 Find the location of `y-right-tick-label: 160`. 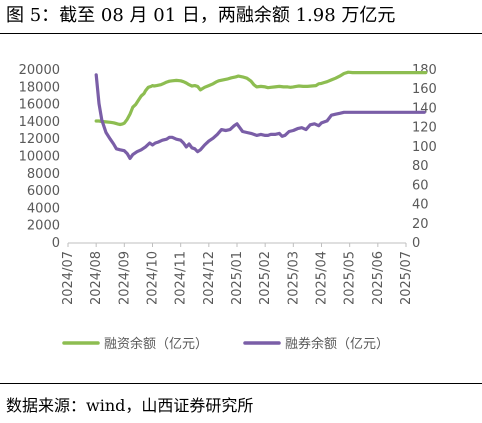

y-right-tick-label: 160 is located at coordinates (424, 89).